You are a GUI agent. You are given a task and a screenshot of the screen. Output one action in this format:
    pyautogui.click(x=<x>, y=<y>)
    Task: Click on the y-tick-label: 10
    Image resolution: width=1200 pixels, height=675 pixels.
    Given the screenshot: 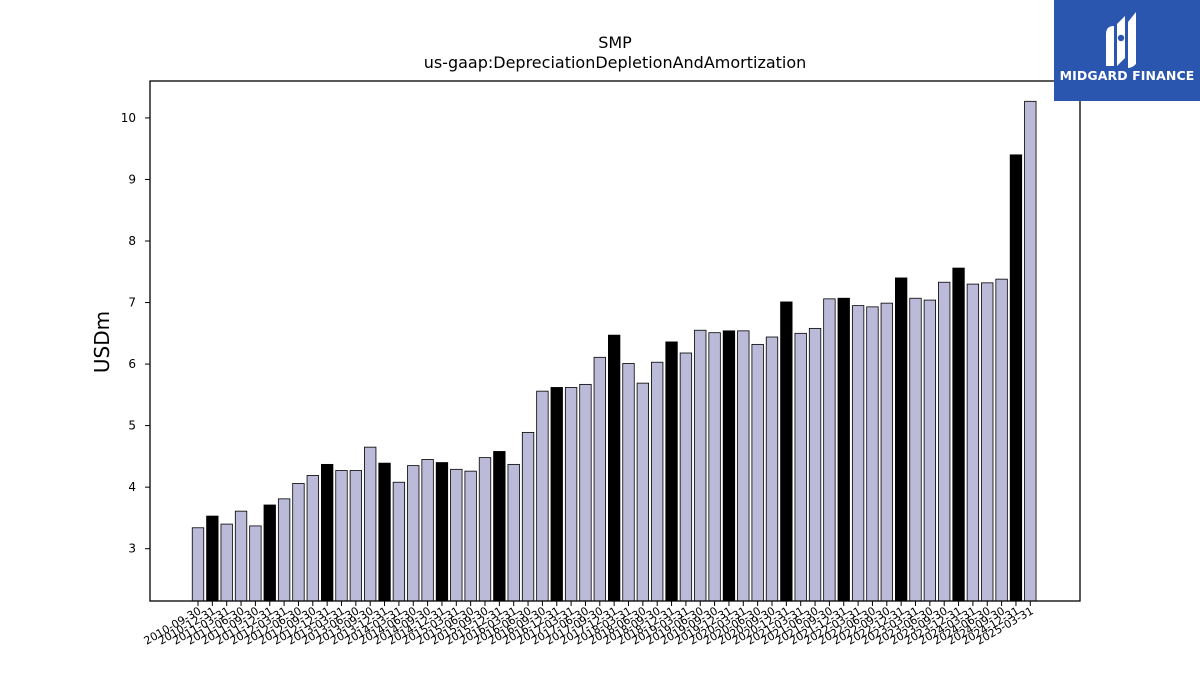 What is the action you would take?
    pyautogui.click(x=128, y=118)
    